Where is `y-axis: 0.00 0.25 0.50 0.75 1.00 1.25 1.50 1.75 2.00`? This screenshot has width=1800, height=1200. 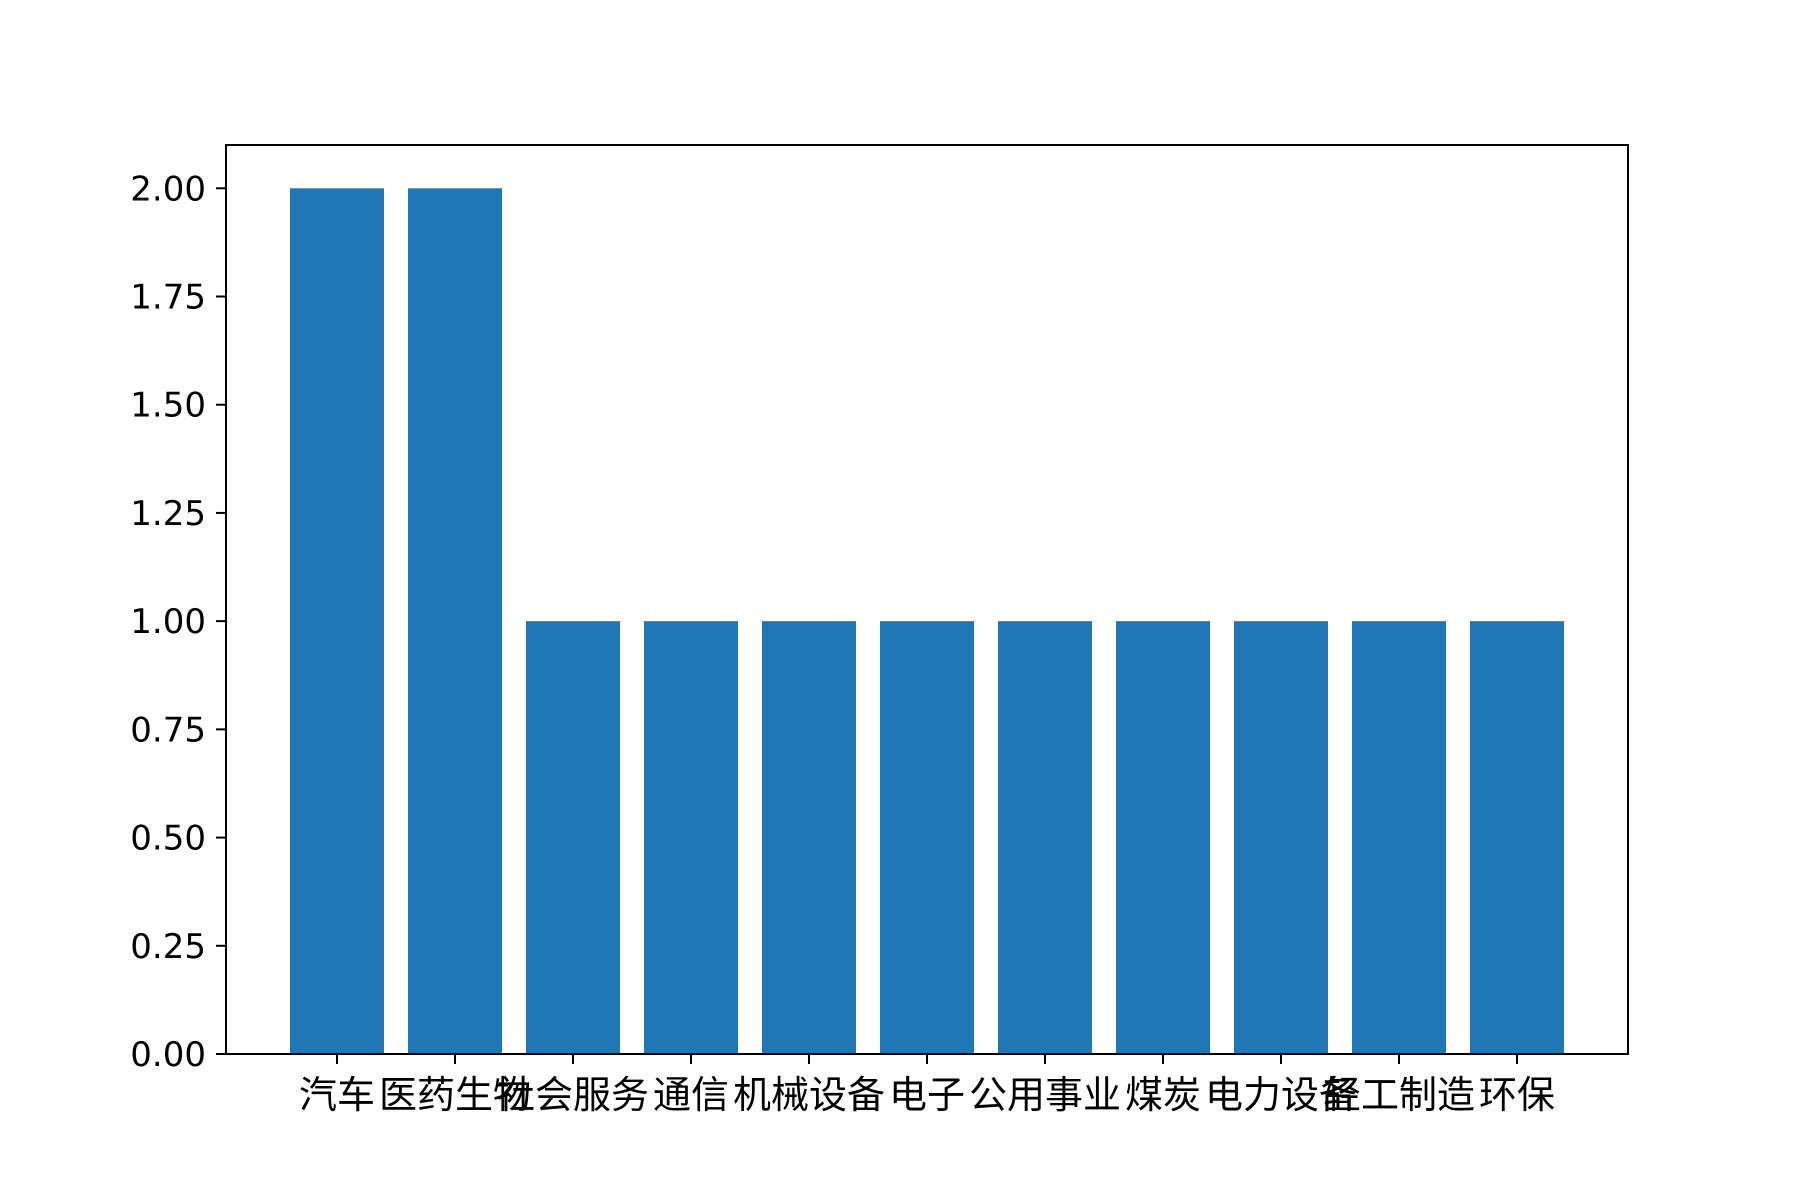 y-axis: 0.00 0.25 0.50 0.75 1.00 1.25 1.50 1.75 2.00 is located at coordinates (178, 622).